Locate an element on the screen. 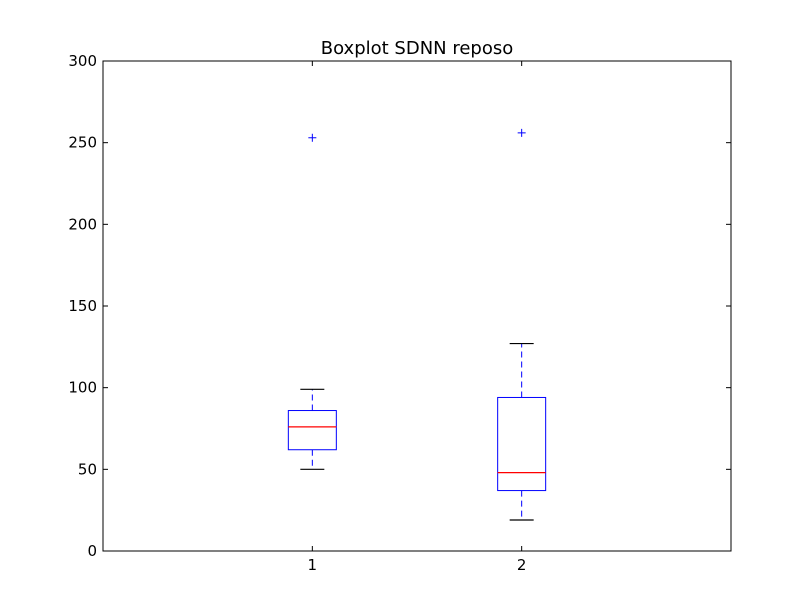  y-tick-label: 0 is located at coordinates (92, 551).